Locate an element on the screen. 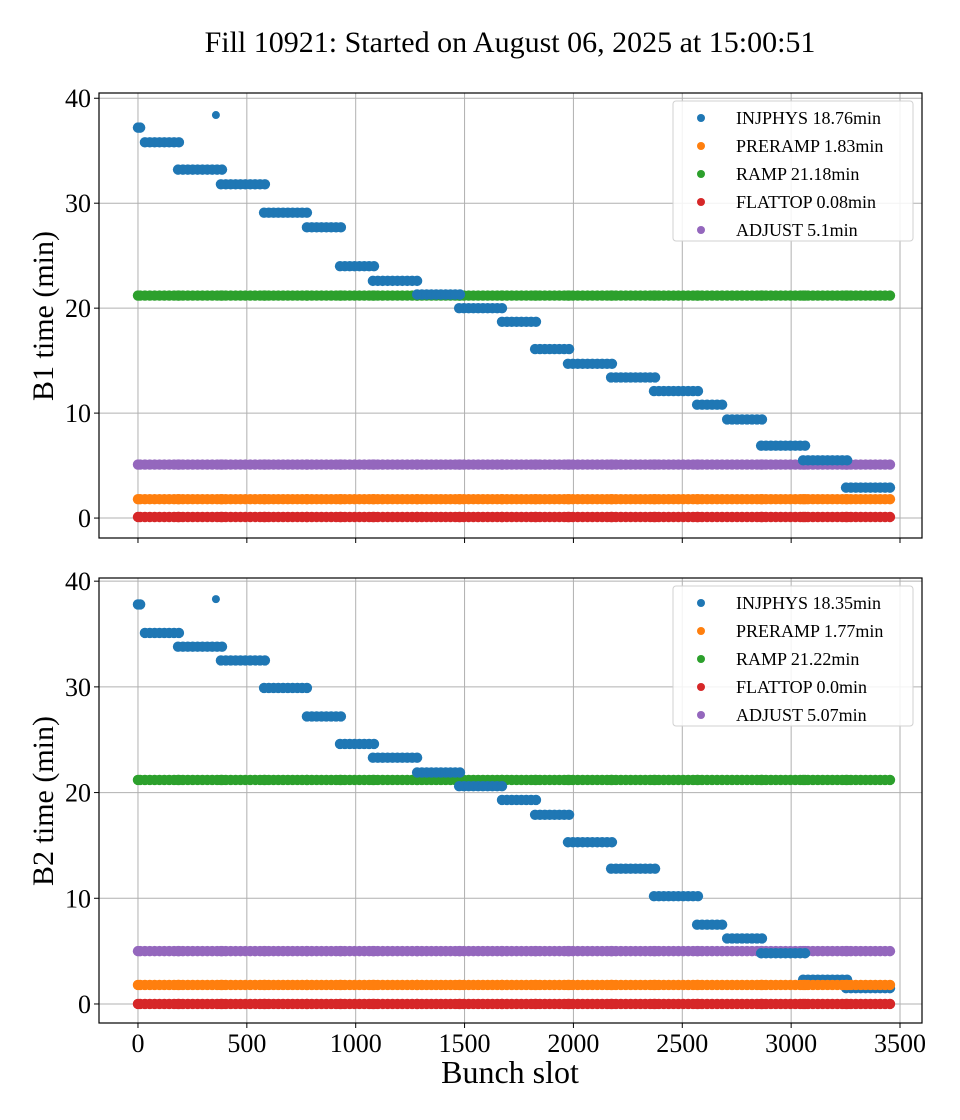  b1-legend-marker-adjust is located at coordinates (701, 230).